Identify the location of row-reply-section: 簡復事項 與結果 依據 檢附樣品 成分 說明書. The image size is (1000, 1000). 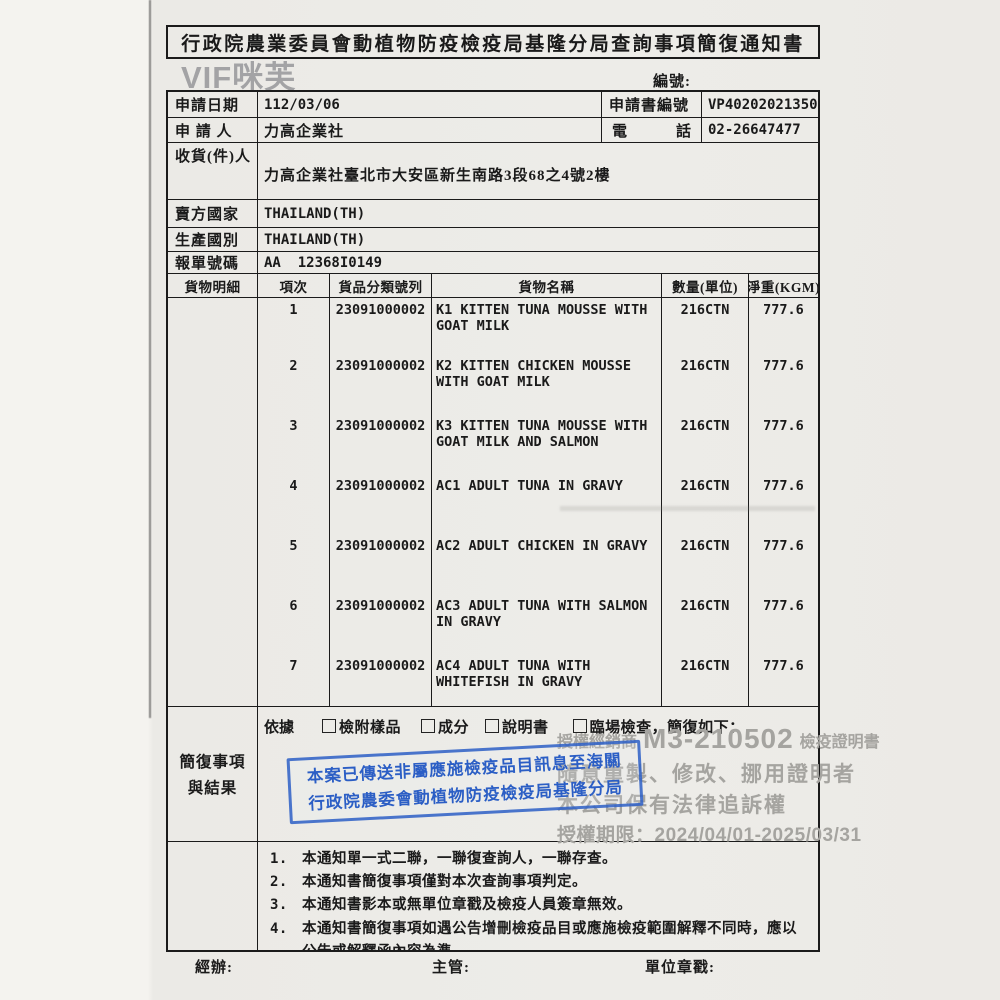
(493, 774).